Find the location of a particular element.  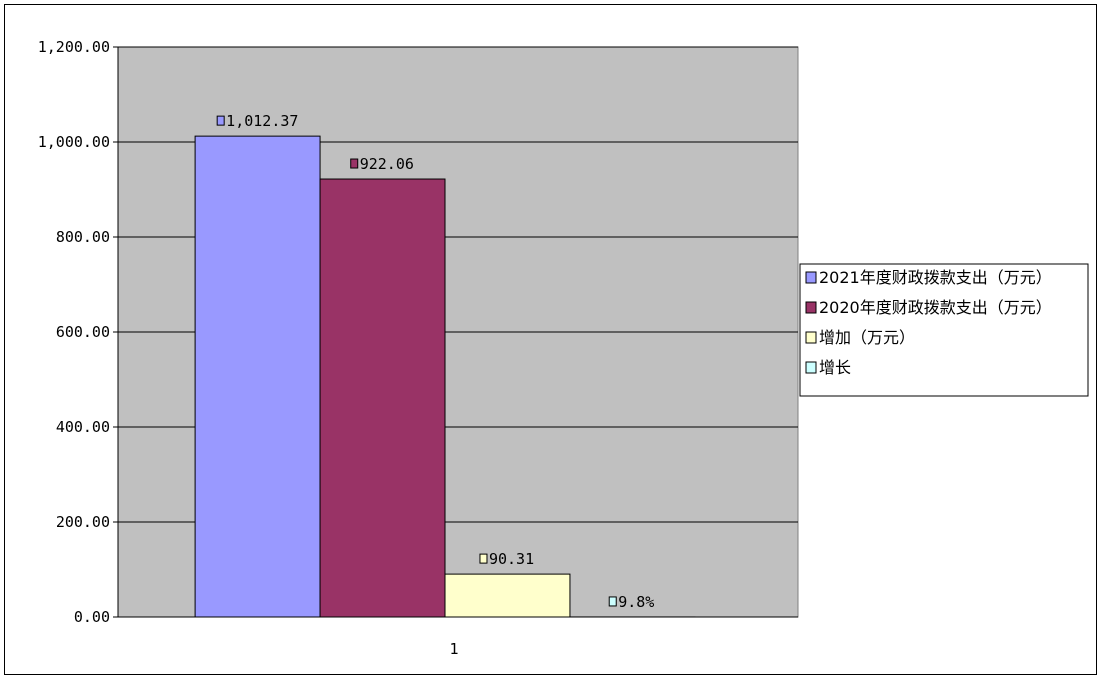

legend: 2021年度财政拨款支出（万元） 2020年度财政拨款支出（万元） 增加（万元） 增长 is located at coordinates (944, 330).